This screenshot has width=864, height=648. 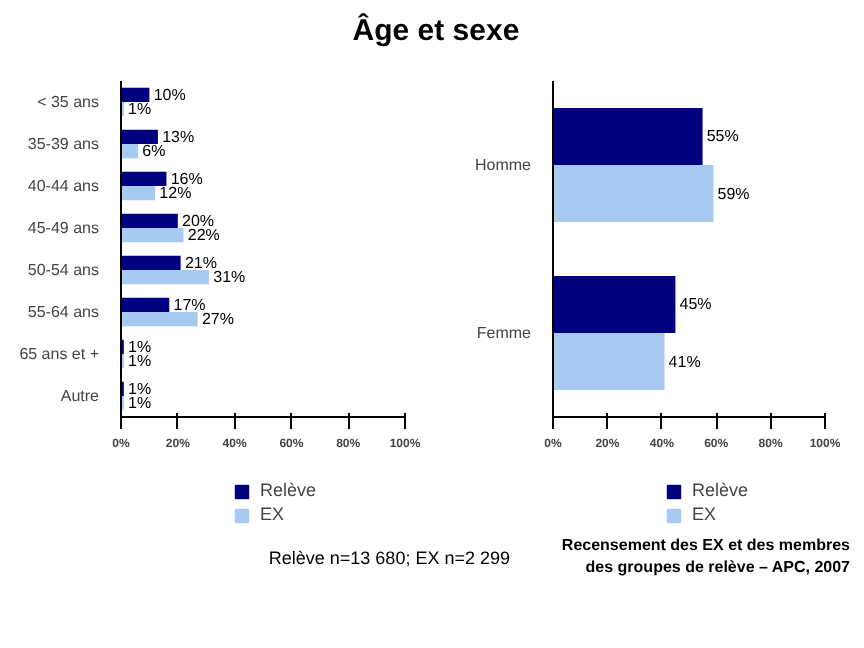 I want to click on data-label: 12%, so click(x=175, y=193).